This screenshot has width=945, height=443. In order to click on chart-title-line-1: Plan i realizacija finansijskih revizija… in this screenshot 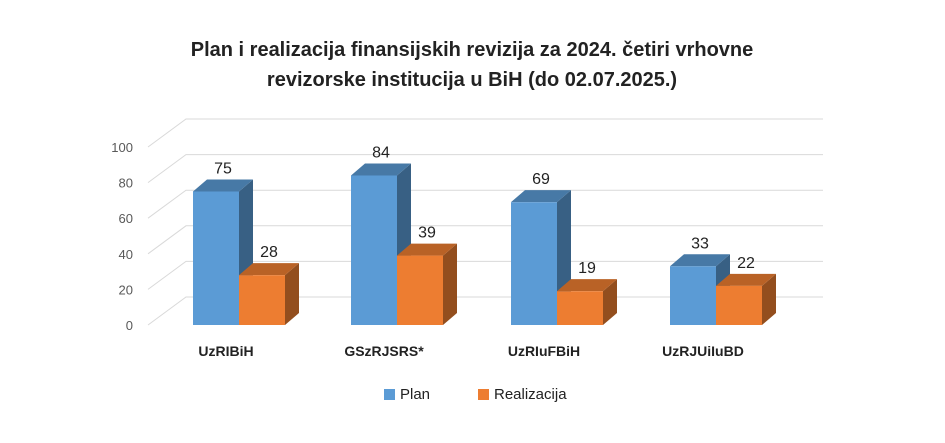, I will do `click(472, 50)`.